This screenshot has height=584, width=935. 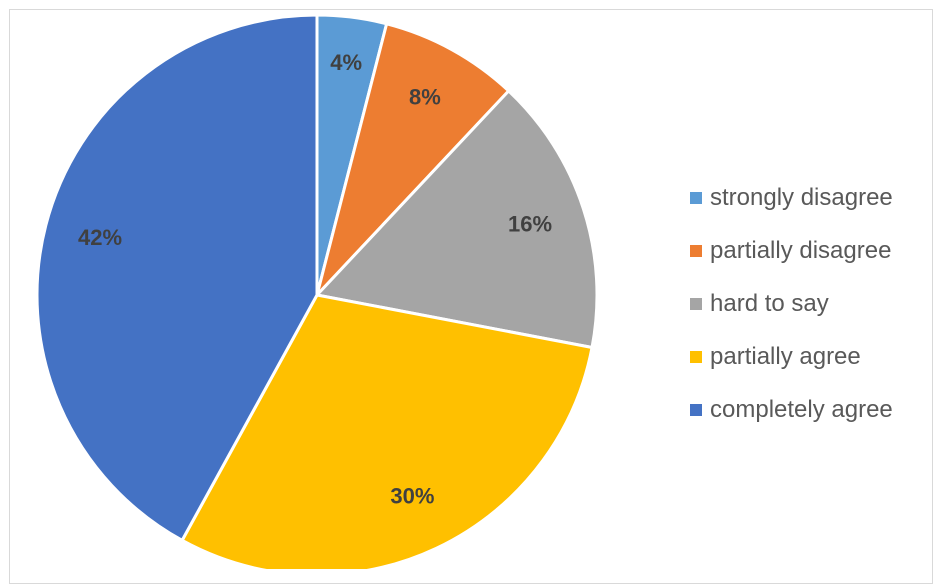 I want to click on legend-swatch-completely-agree, so click(x=696, y=409).